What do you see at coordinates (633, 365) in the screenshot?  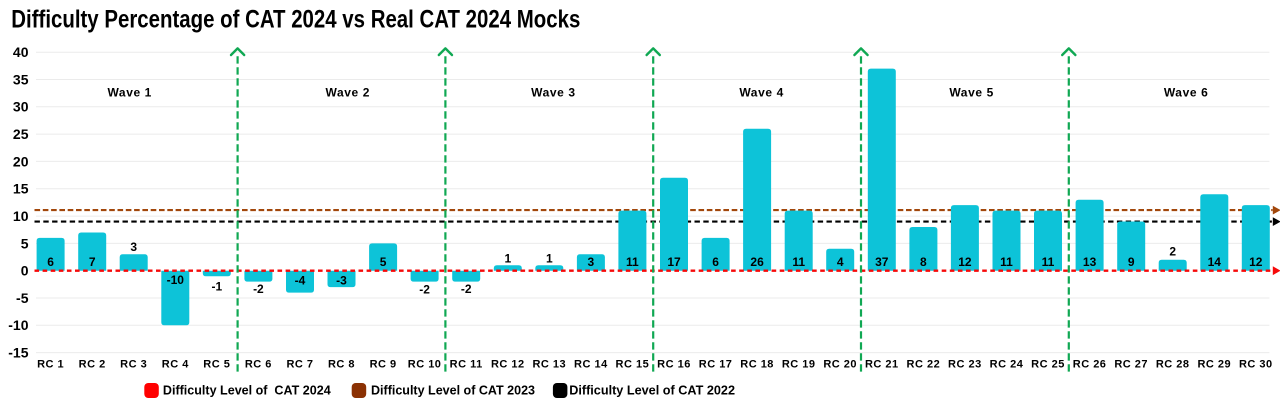 I see `svg-text: RC 15` at bounding box center [633, 365].